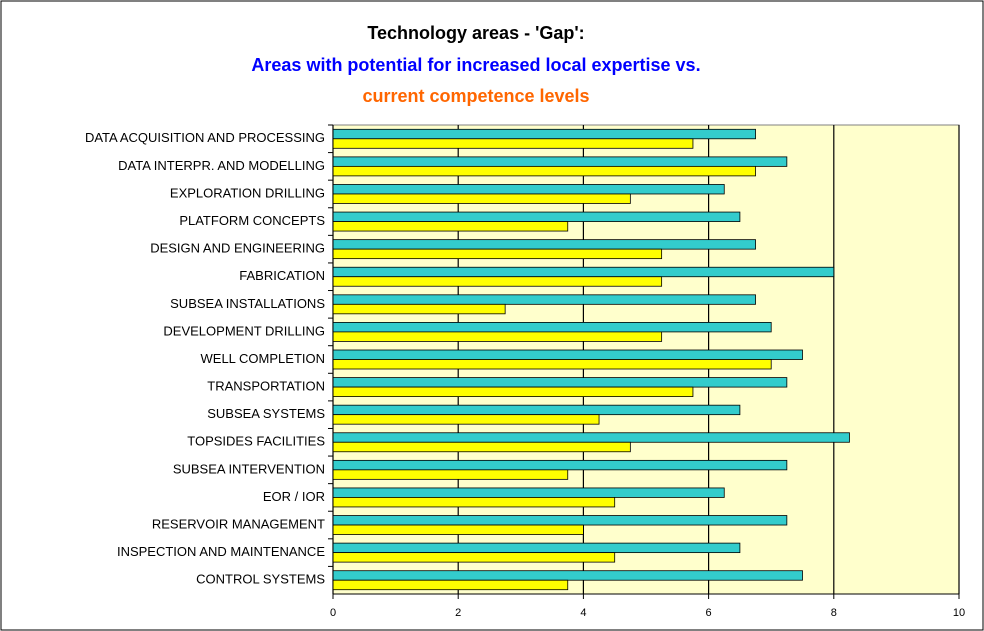 The width and height of the screenshot is (984, 631). I want to click on x-tick-label: 10, so click(959, 613).